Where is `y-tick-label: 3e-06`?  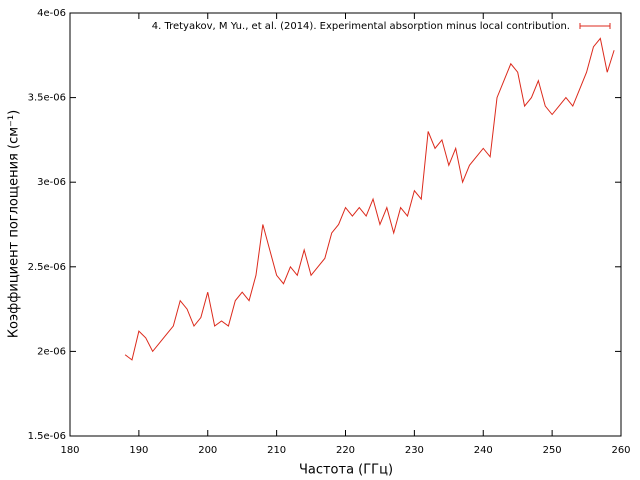 y-tick-label: 3e-06 is located at coordinates (51, 182).